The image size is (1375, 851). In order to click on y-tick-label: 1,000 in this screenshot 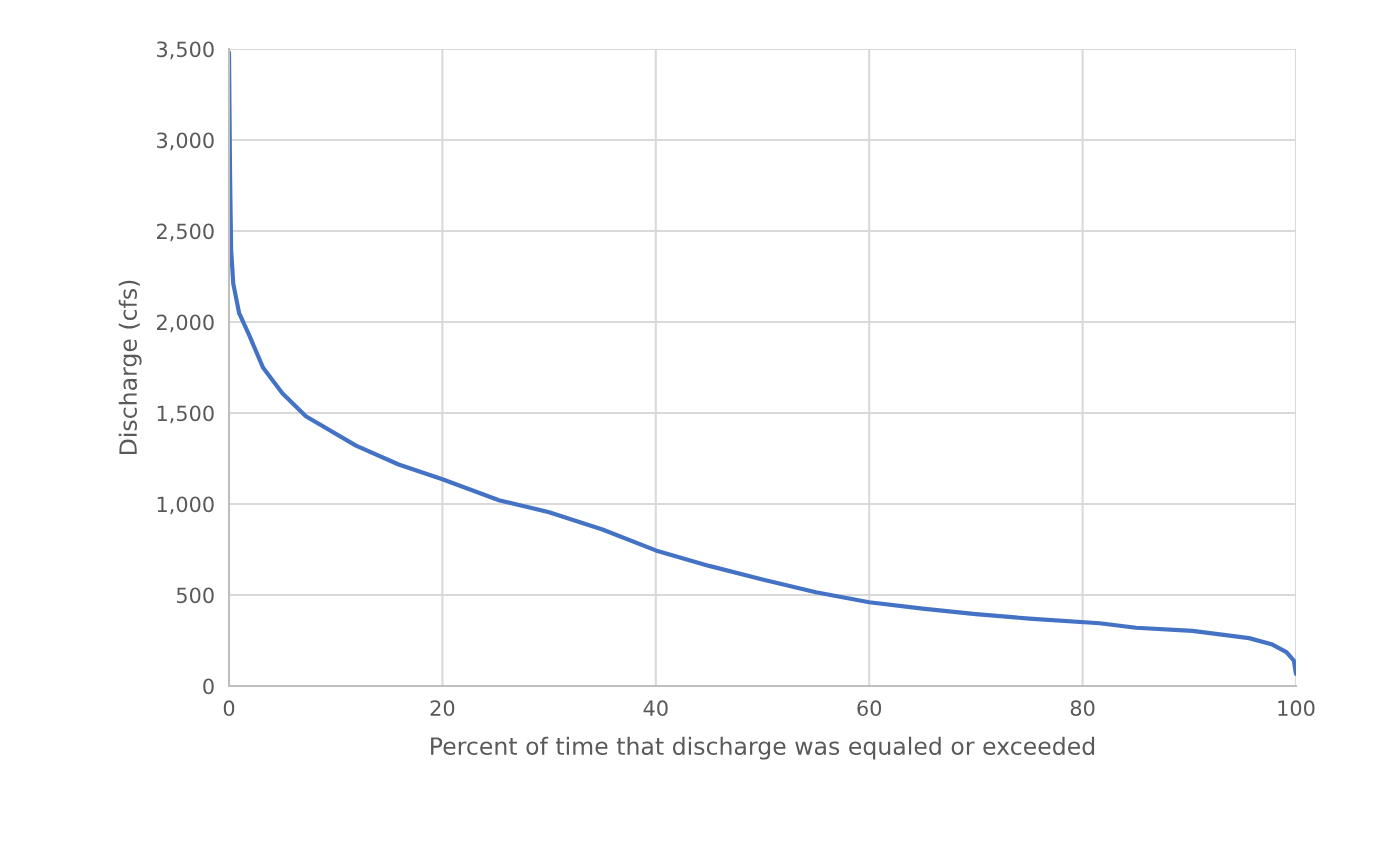, I will do `click(185, 505)`.